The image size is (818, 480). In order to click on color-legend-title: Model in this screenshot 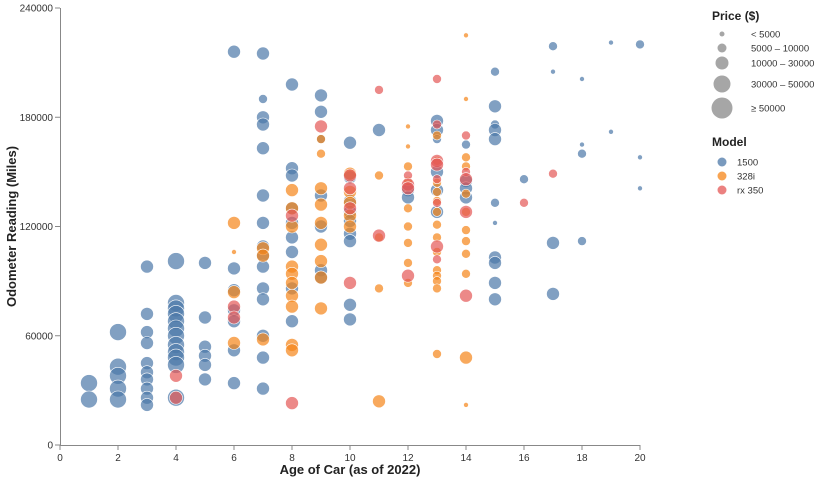, I will do `click(729, 142)`.